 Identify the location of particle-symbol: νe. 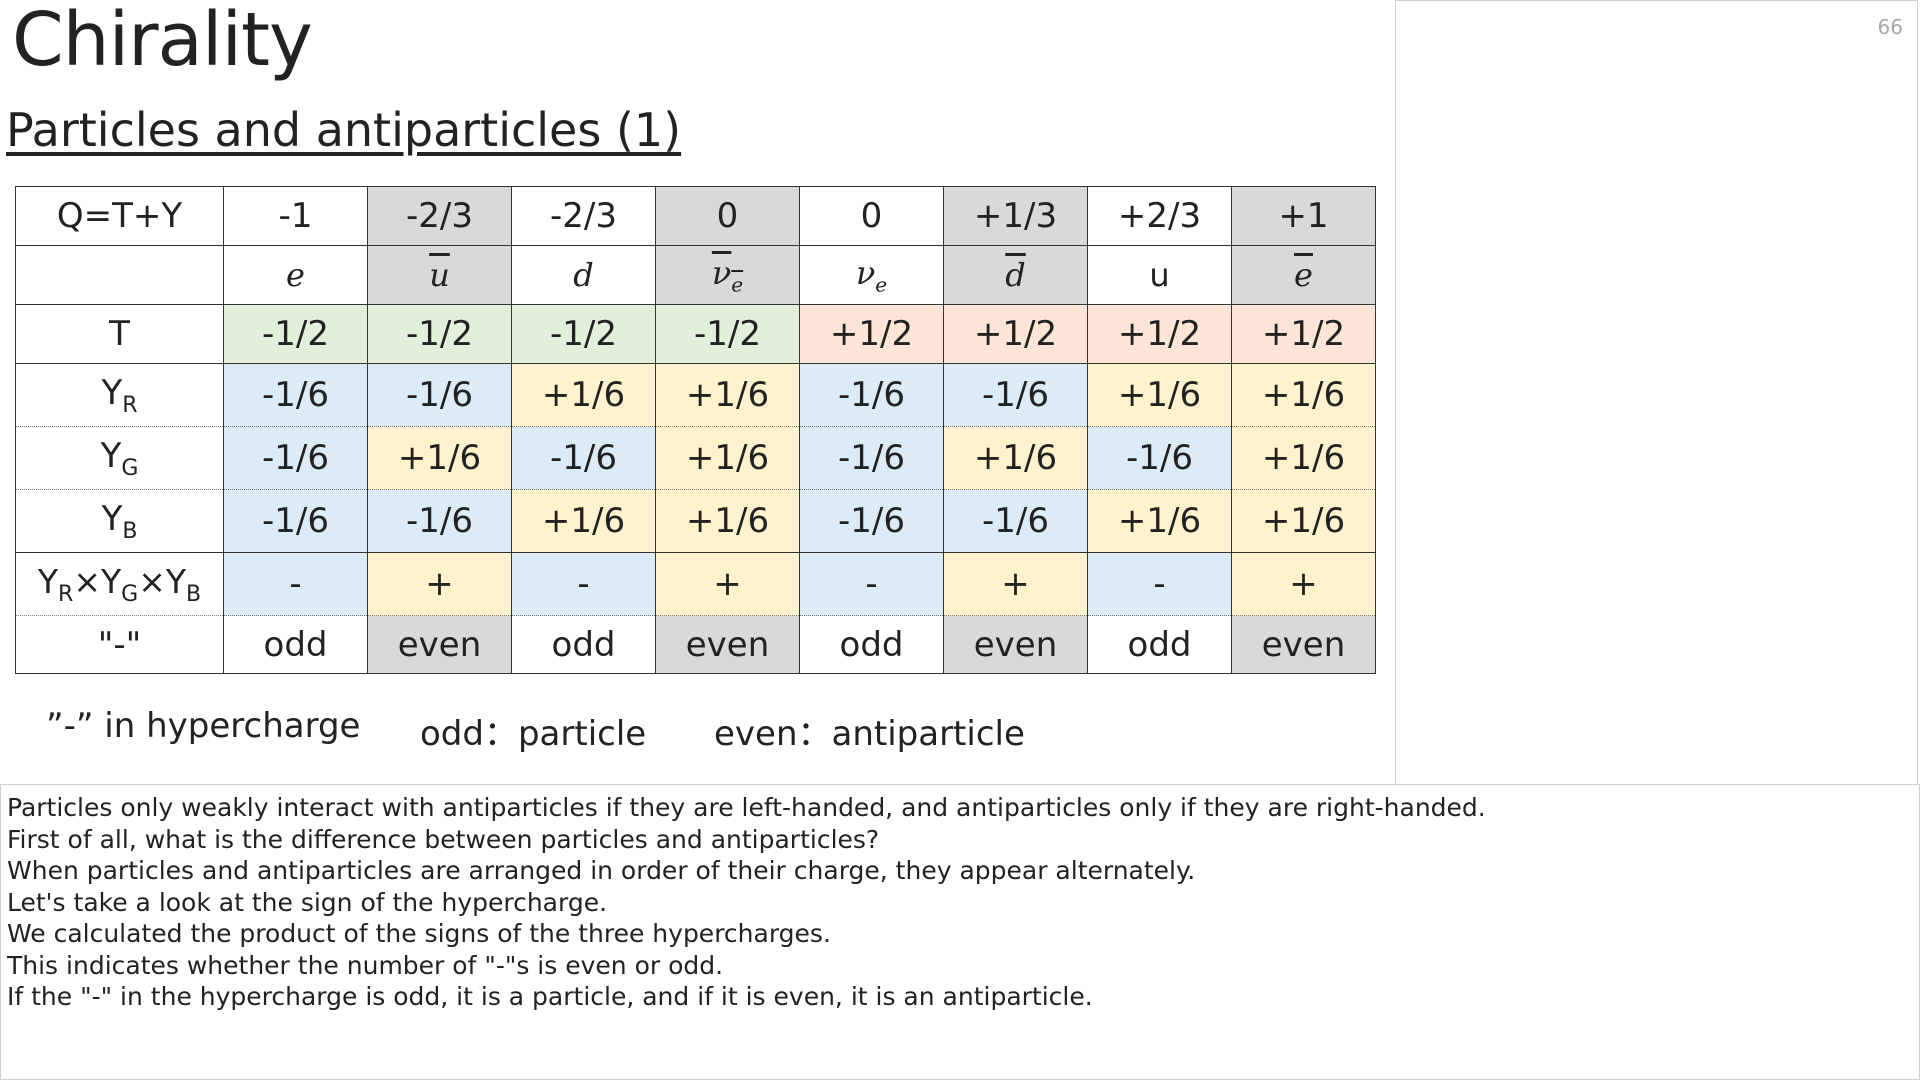
(871, 275).